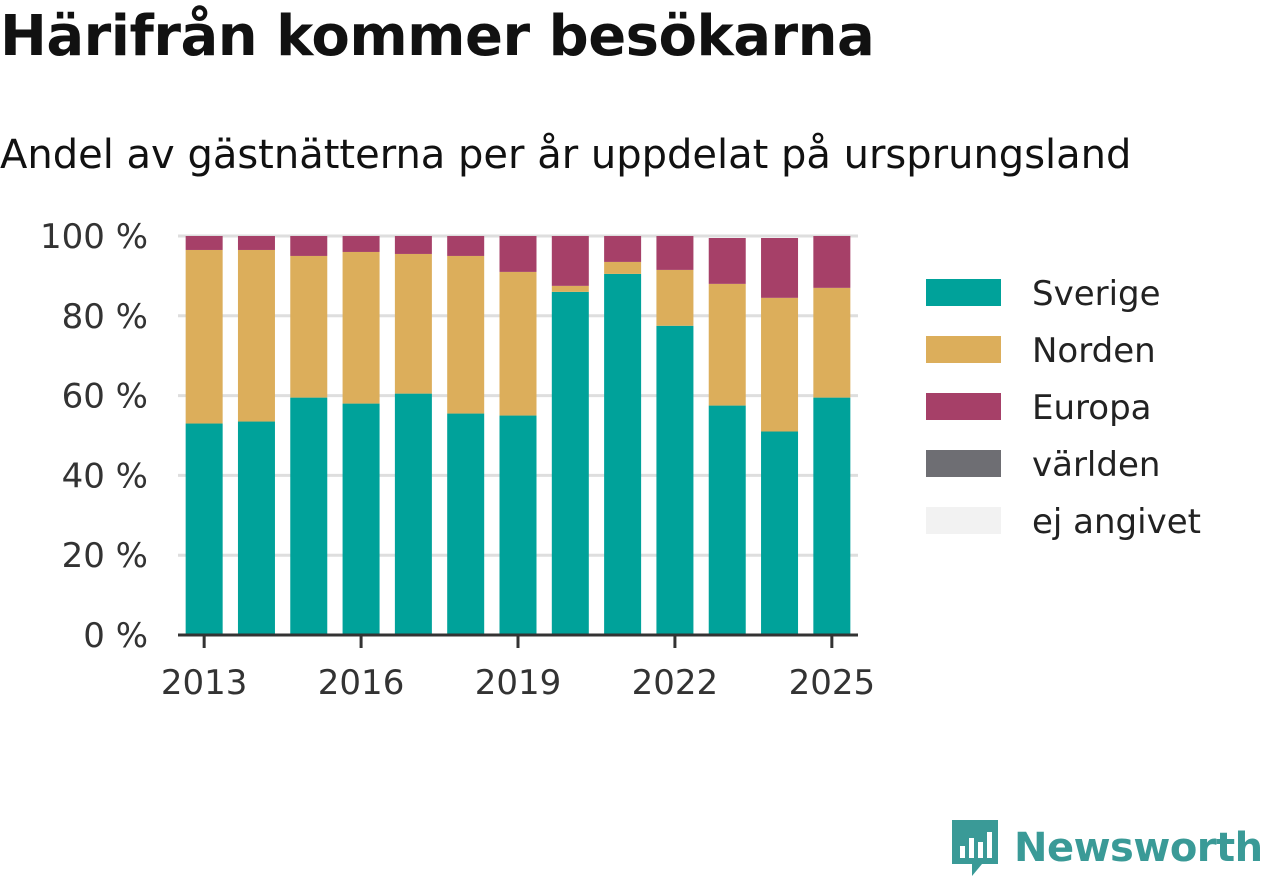 The height and width of the screenshot is (879, 1262). What do you see at coordinates (623, 249) in the screenshot?
I see `bar-segment-europa-2021` at bounding box center [623, 249].